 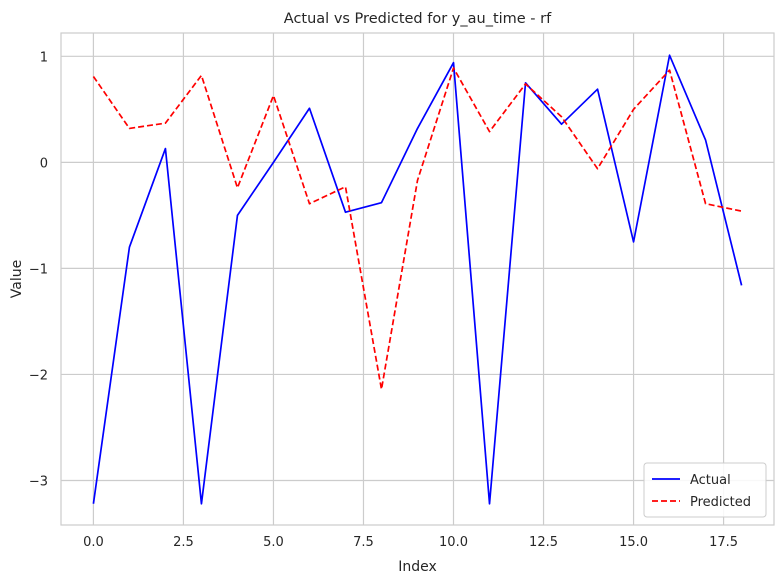 What do you see at coordinates (417, 567) in the screenshot?
I see `x-axis-label: Index` at bounding box center [417, 567].